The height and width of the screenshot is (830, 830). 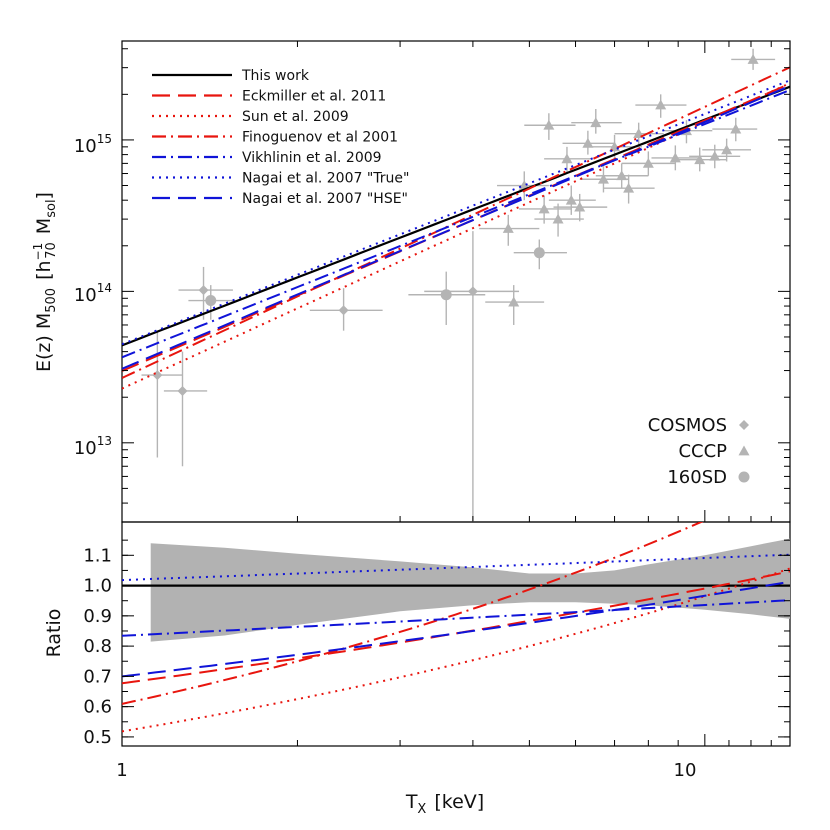 What do you see at coordinates (97, 555) in the screenshot?
I see `bottom-y-tick-label-6: 1.1` at bounding box center [97, 555].